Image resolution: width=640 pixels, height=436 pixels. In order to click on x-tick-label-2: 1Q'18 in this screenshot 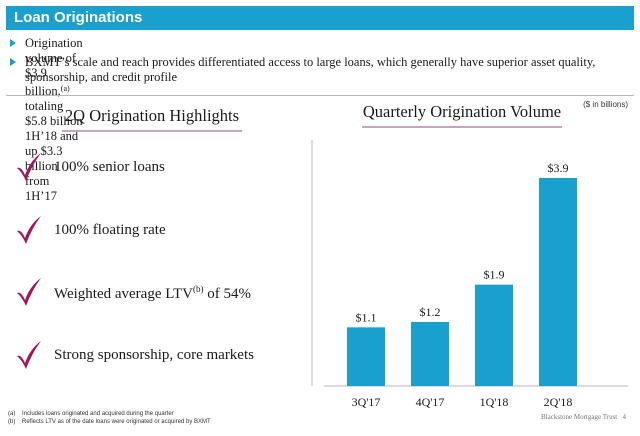, I will do `click(494, 402)`.